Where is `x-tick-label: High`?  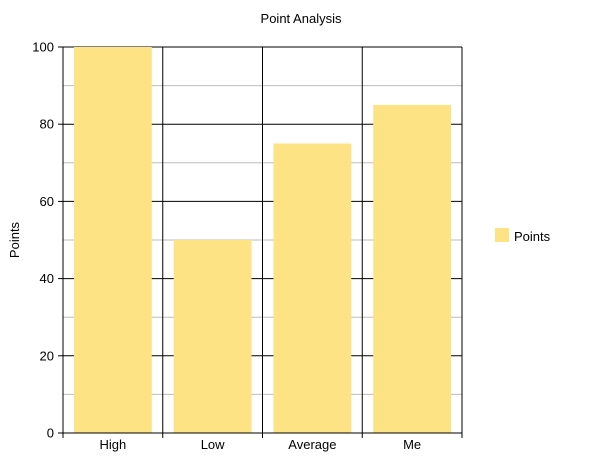
x-tick-label: High is located at coordinates (113, 444).